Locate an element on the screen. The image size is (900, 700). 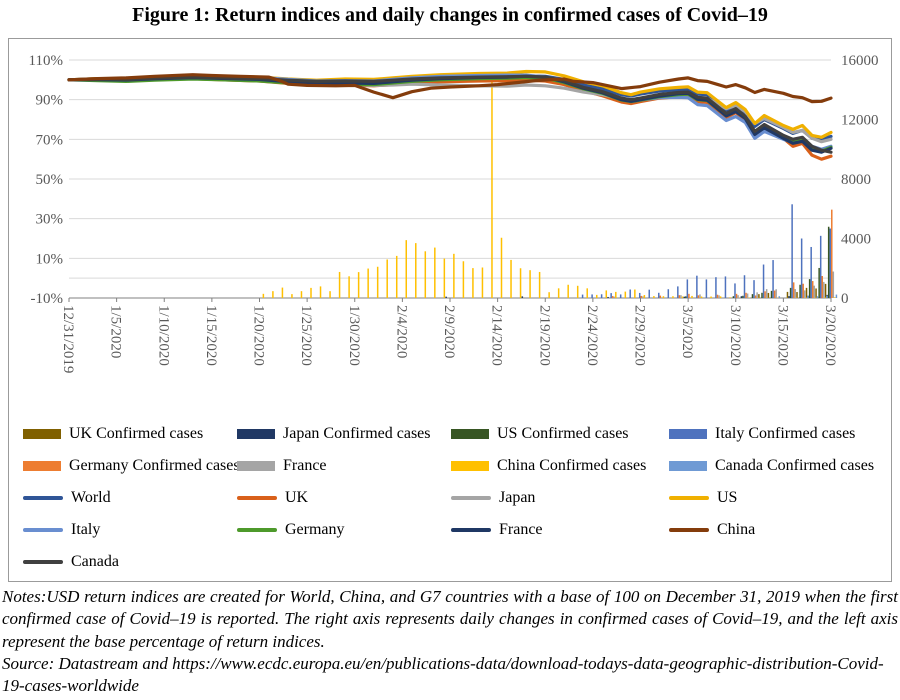
line-swatch-uk is located at coordinates (257, 497).